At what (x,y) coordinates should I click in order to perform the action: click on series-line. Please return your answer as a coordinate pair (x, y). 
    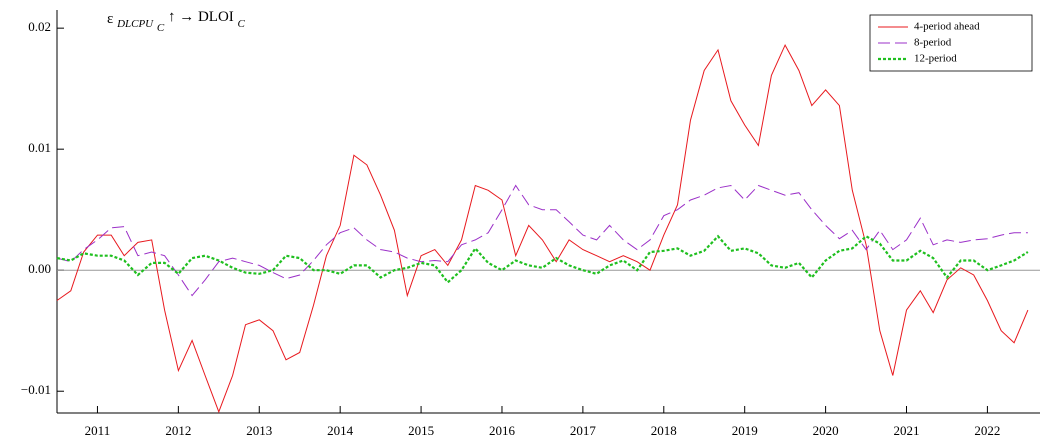
    Looking at the image, I should click on (542, 259).